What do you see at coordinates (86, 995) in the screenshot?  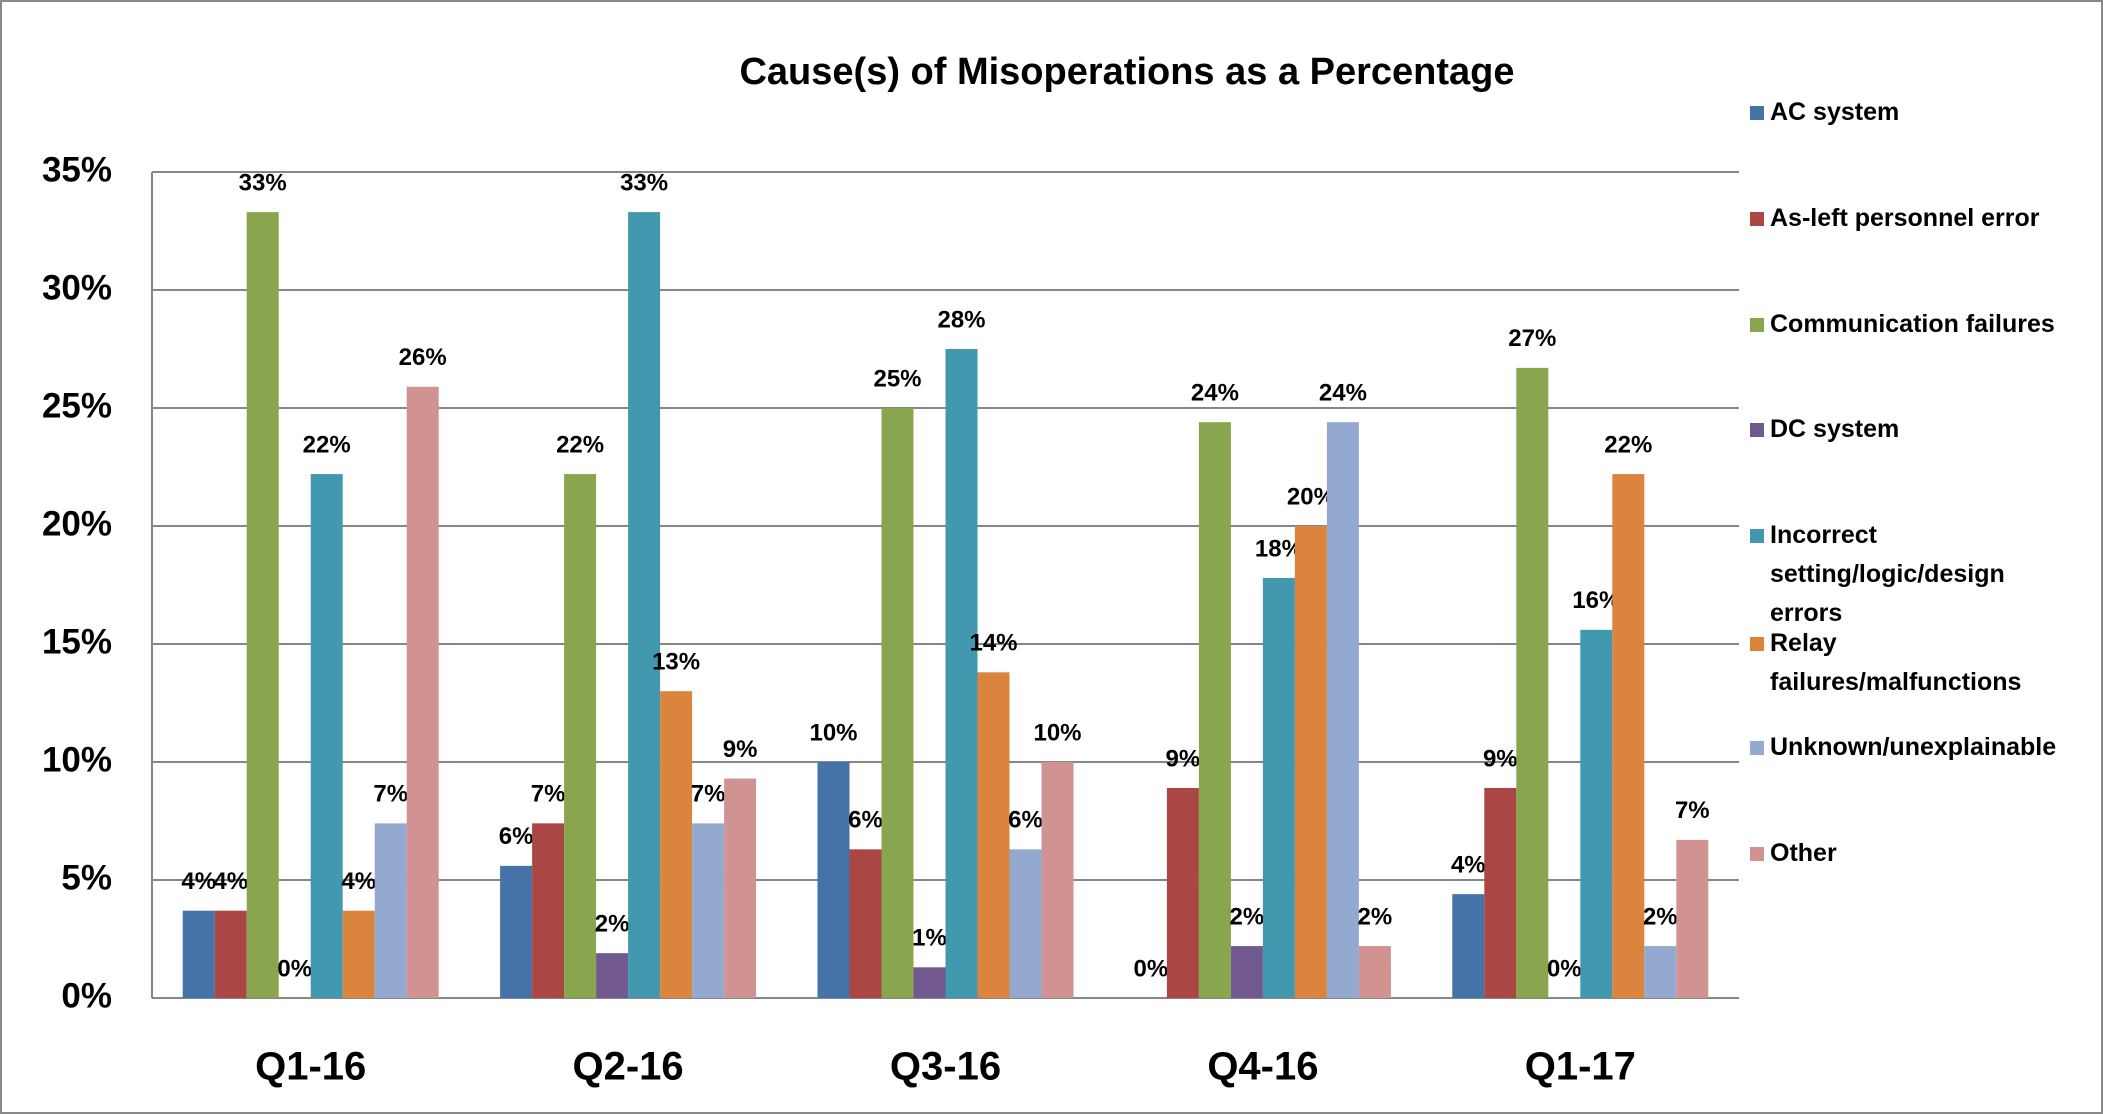 I see `y-tick-label: 0%` at bounding box center [86, 995].